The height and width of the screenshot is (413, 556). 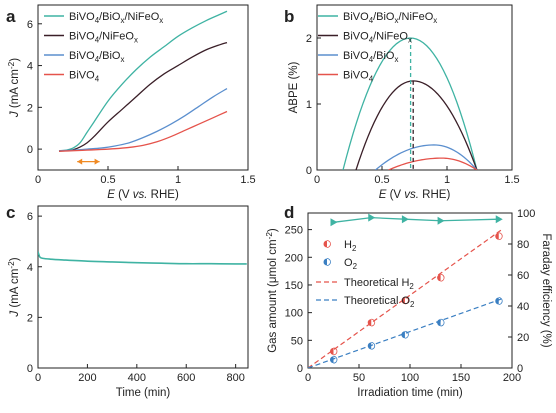 What do you see at coordinates (294, 87) in the screenshot?
I see `y-axis-title: ABPE (%)` at bounding box center [294, 87].